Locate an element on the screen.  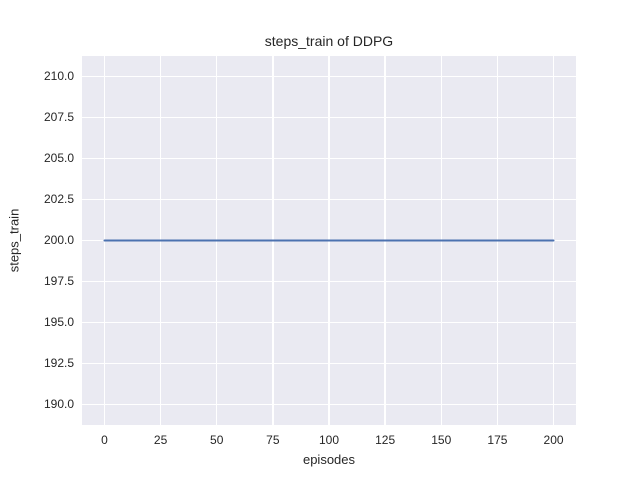
y-tick-label: 195.0 is located at coordinates (58, 321).